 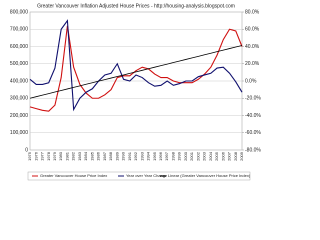 What do you see at coordinates (204, 156) in the screenshot?
I see `x-tick-label: 2003` at bounding box center [204, 156].